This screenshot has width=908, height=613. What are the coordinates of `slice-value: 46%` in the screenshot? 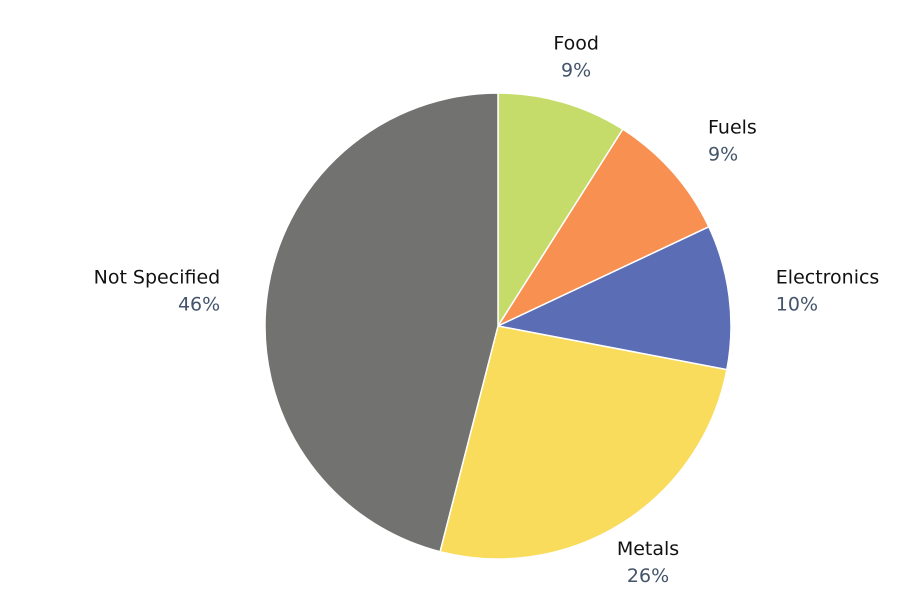 It's located at (199, 304).